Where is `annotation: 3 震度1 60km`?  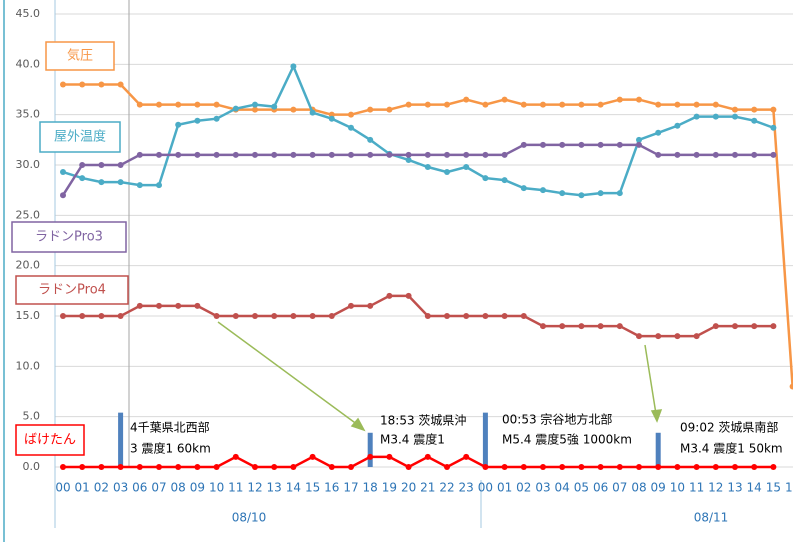
annotation: 3 震度1 60km is located at coordinates (170, 448).